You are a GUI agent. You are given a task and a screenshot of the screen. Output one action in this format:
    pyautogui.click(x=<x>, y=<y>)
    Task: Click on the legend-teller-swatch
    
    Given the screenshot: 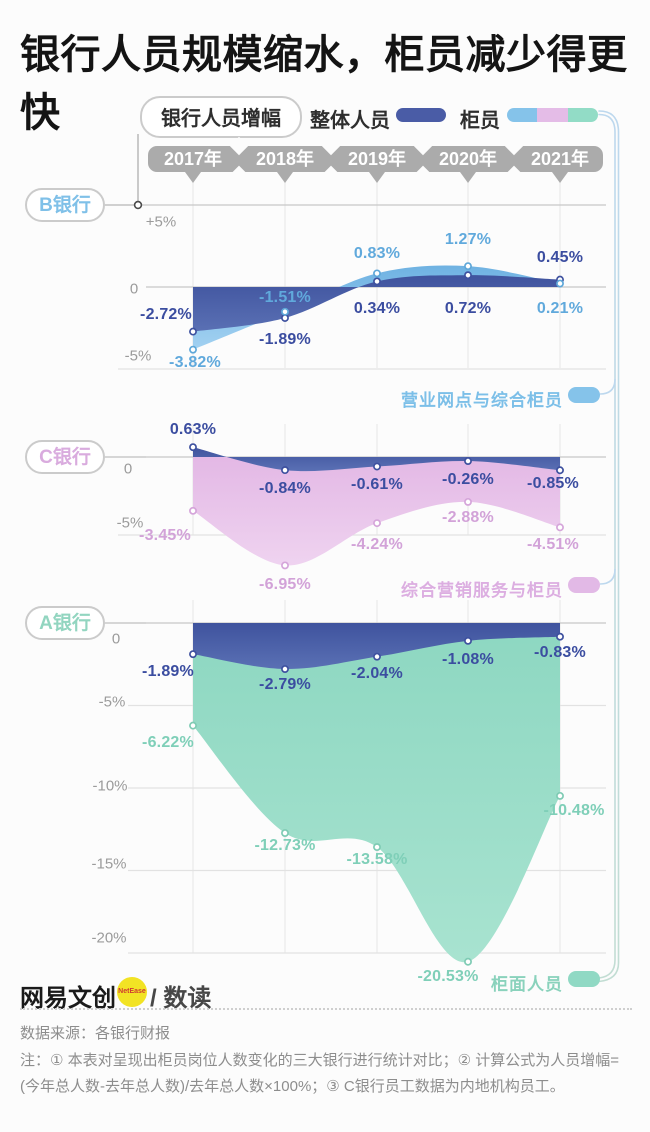 What is the action you would take?
    pyautogui.click(x=552, y=115)
    